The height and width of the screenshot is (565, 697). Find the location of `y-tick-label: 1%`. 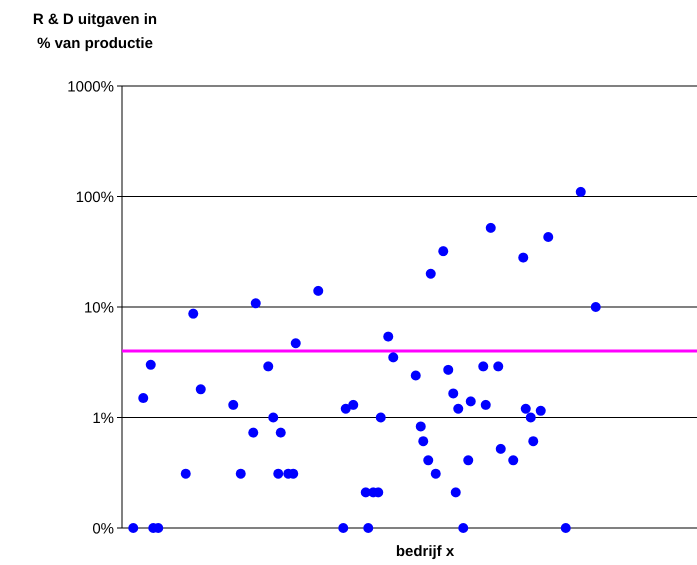

y-tick-label: 1% is located at coordinates (103, 418).